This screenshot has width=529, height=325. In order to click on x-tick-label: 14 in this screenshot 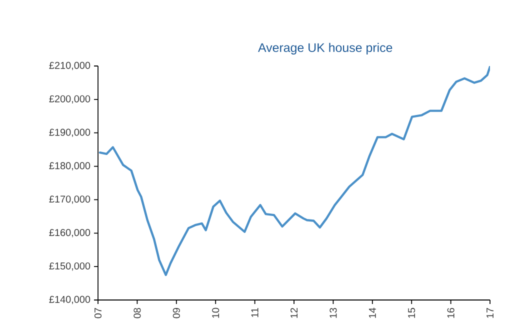, I will do `click(372, 313)`.